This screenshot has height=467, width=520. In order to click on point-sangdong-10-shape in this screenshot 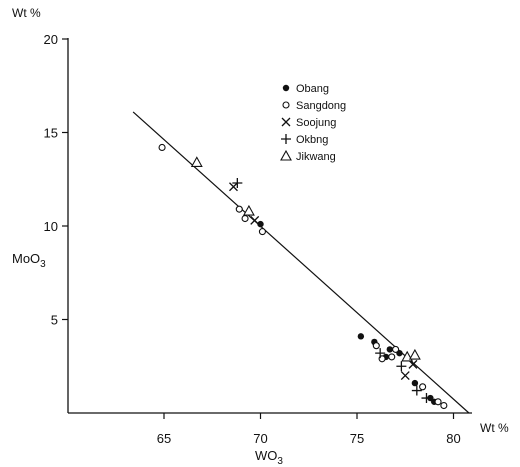, I will do `click(444, 405)`.